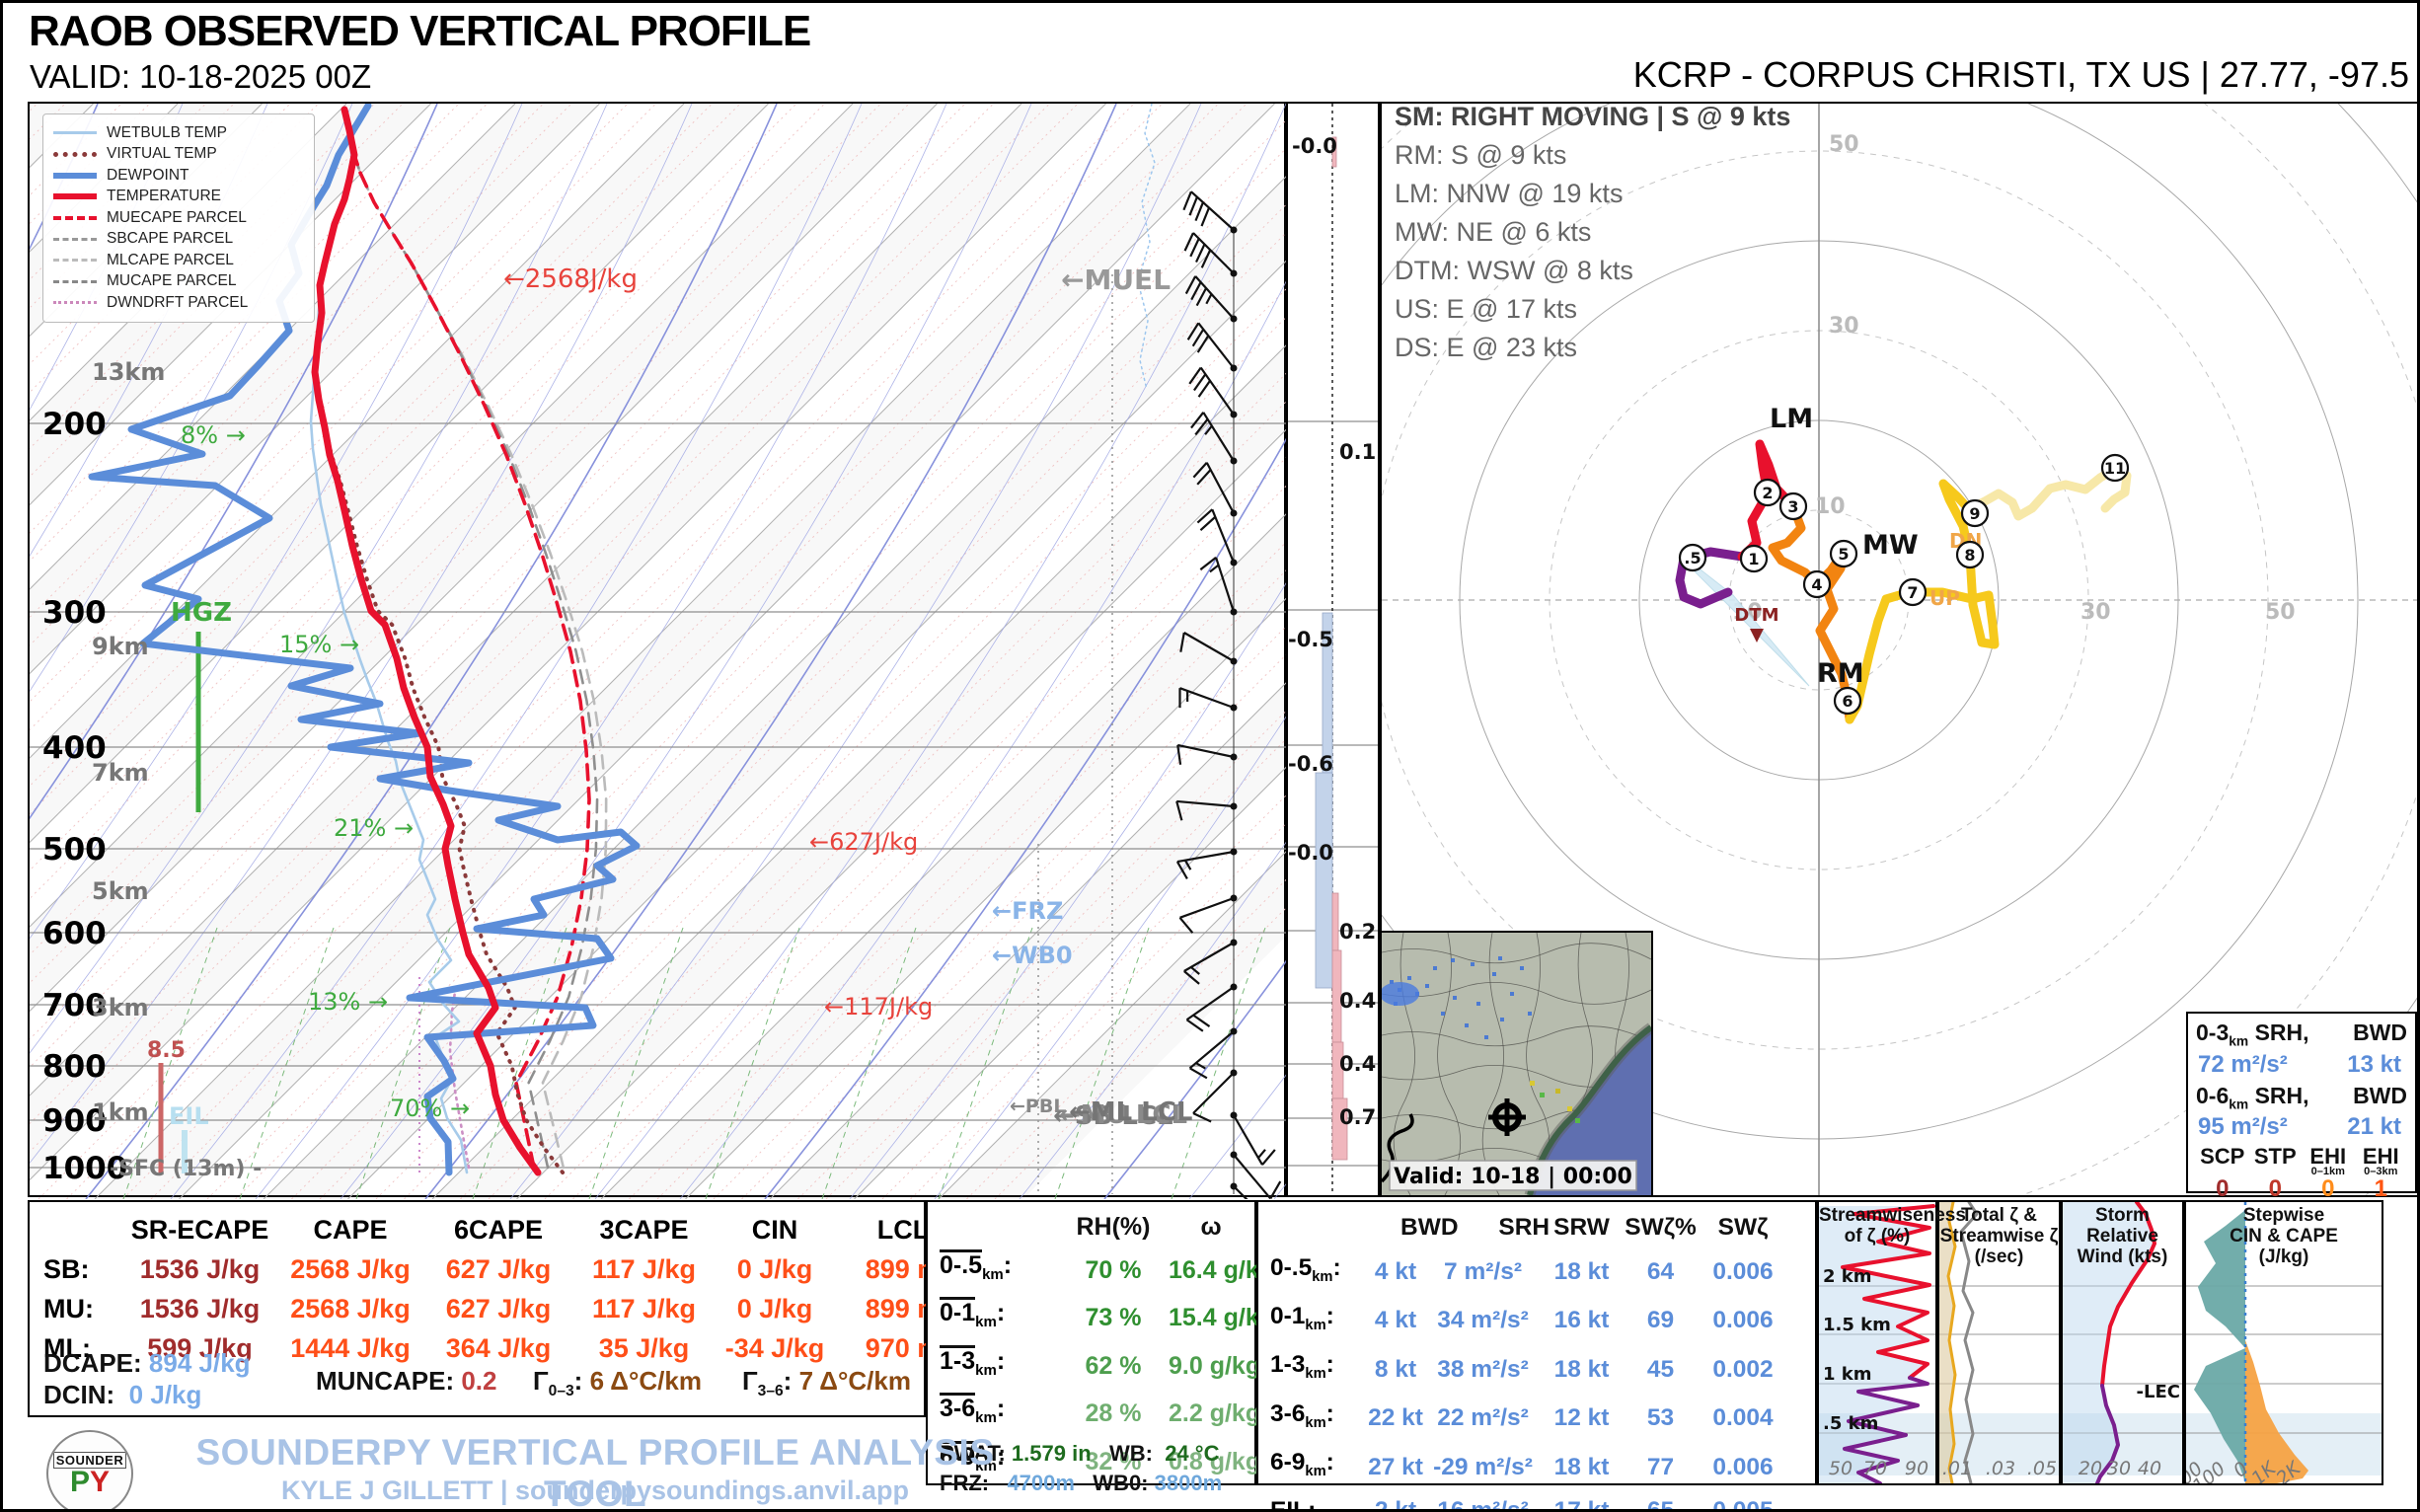  Describe the element at coordinates (84, 1168) in the screenshot. I see `svg-text: 1000` at that location.